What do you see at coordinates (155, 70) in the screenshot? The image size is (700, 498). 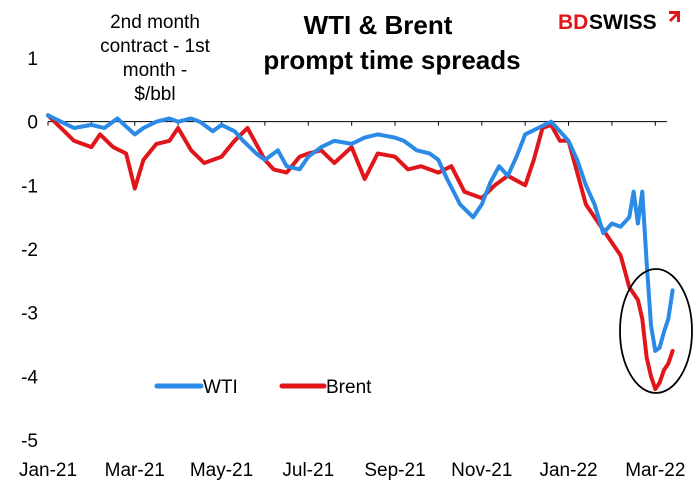 I see `y-axis-label-line-3: month -` at bounding box center [155, 70].